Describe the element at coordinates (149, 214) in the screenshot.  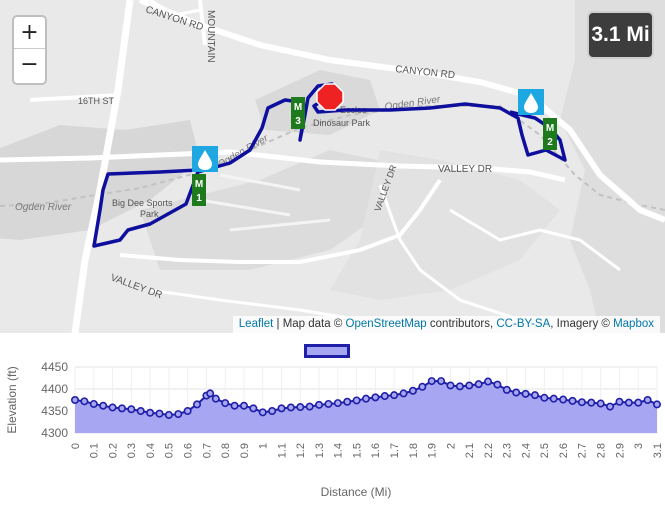
I see `label-big-dee-2: Park` at that location.